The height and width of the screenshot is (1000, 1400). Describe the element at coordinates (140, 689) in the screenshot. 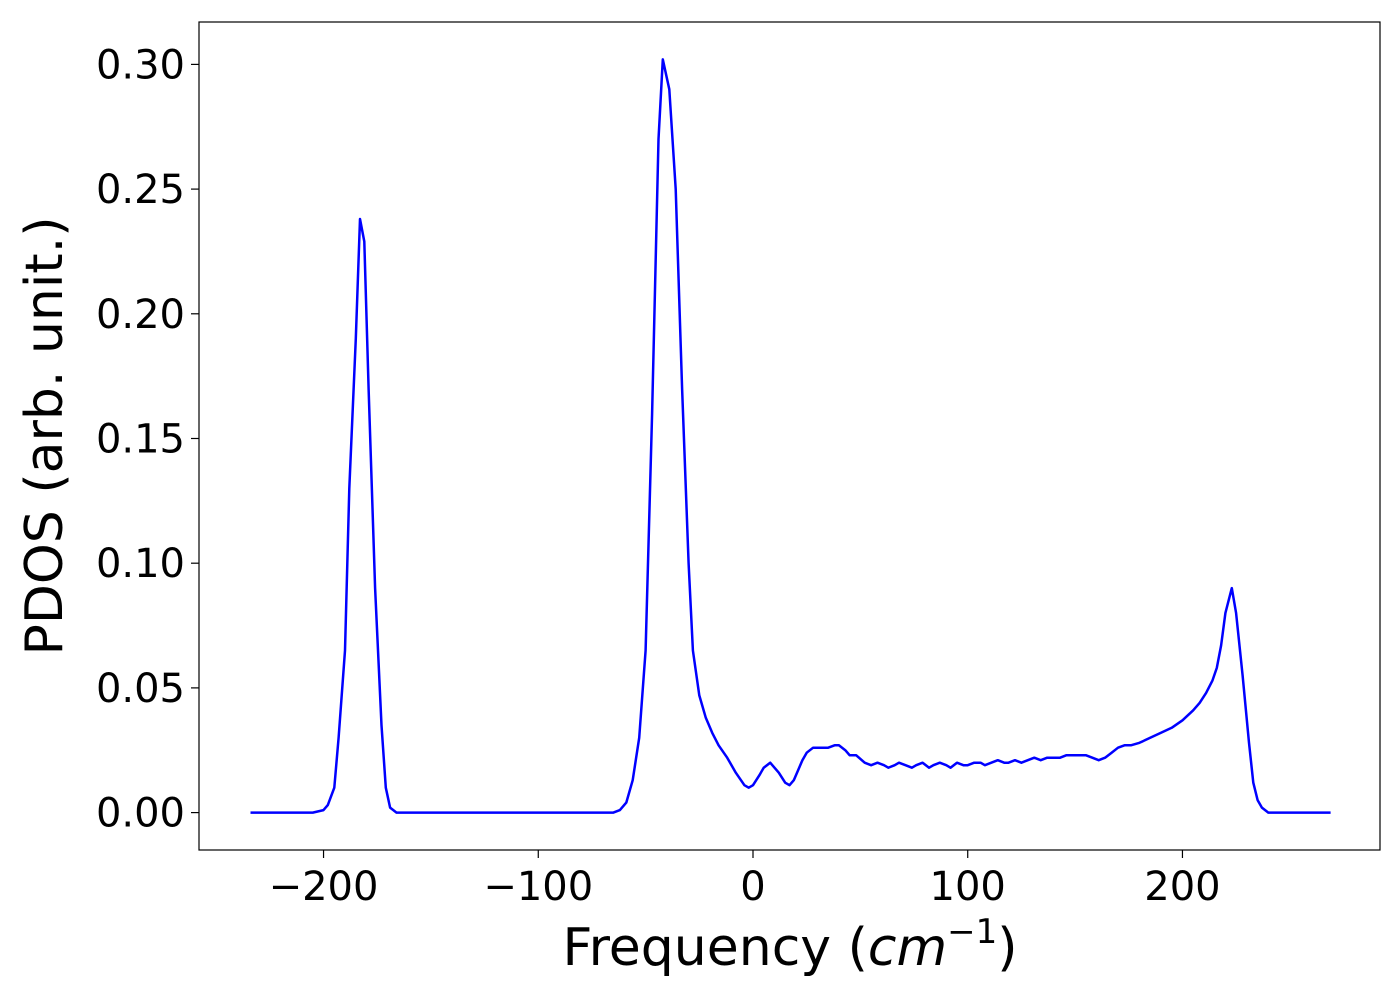

I see `y-tick-label: 0.05` at that location.